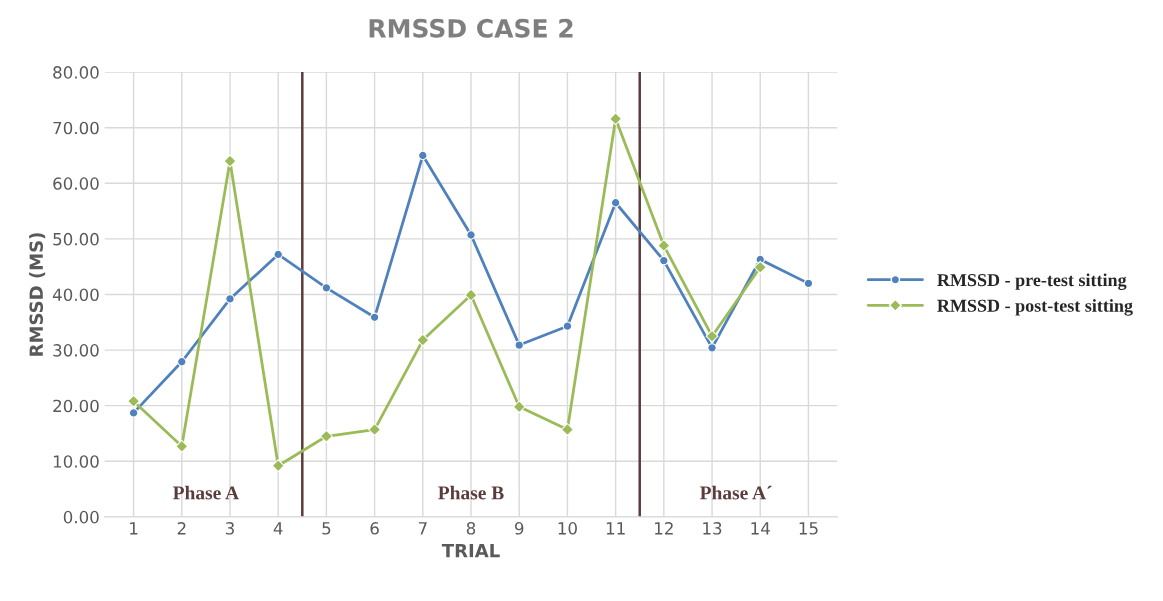  Describe the element at coordinates (567, 528) in the screenshot. I see `x-tick-label: 10` at that location.